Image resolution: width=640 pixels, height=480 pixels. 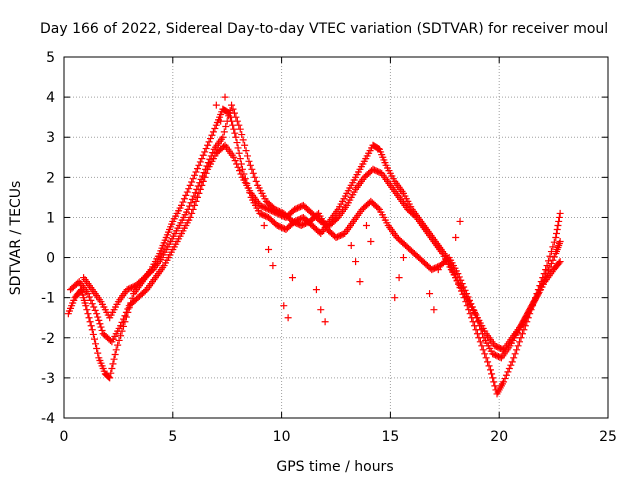 I want to click on x-tick-label: 20, so click(x=499, y=437).